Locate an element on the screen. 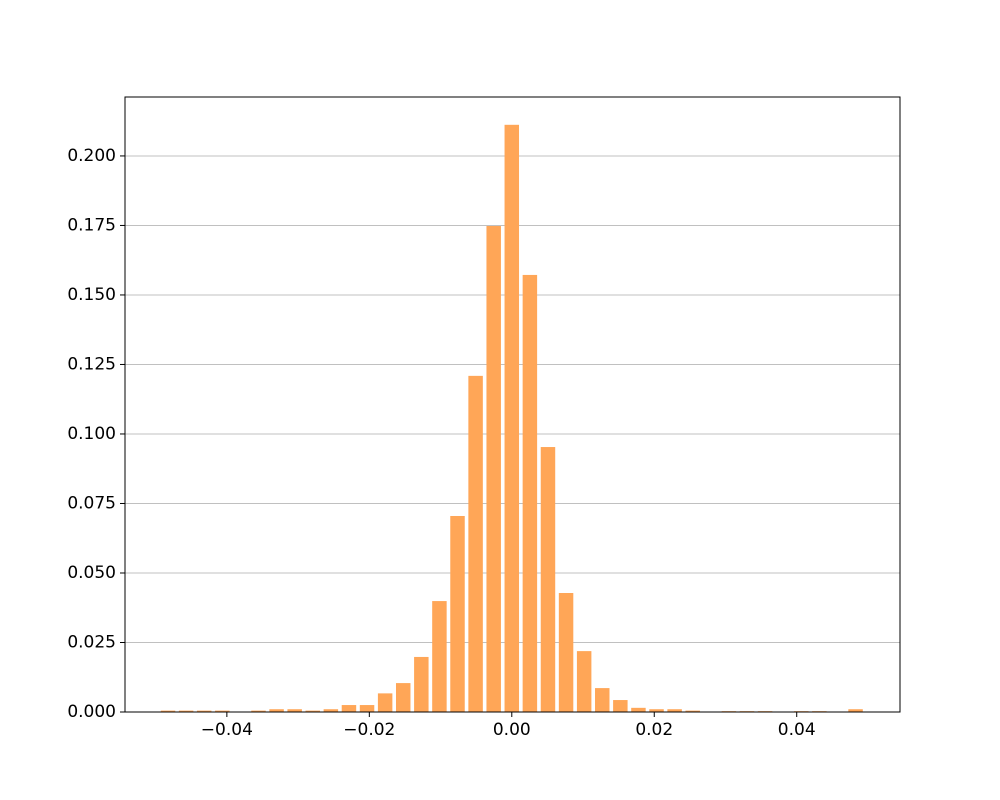 This screenshot has height=800, width=1000. y-tick-label: 0.000 is located at coordinates (91, 712).